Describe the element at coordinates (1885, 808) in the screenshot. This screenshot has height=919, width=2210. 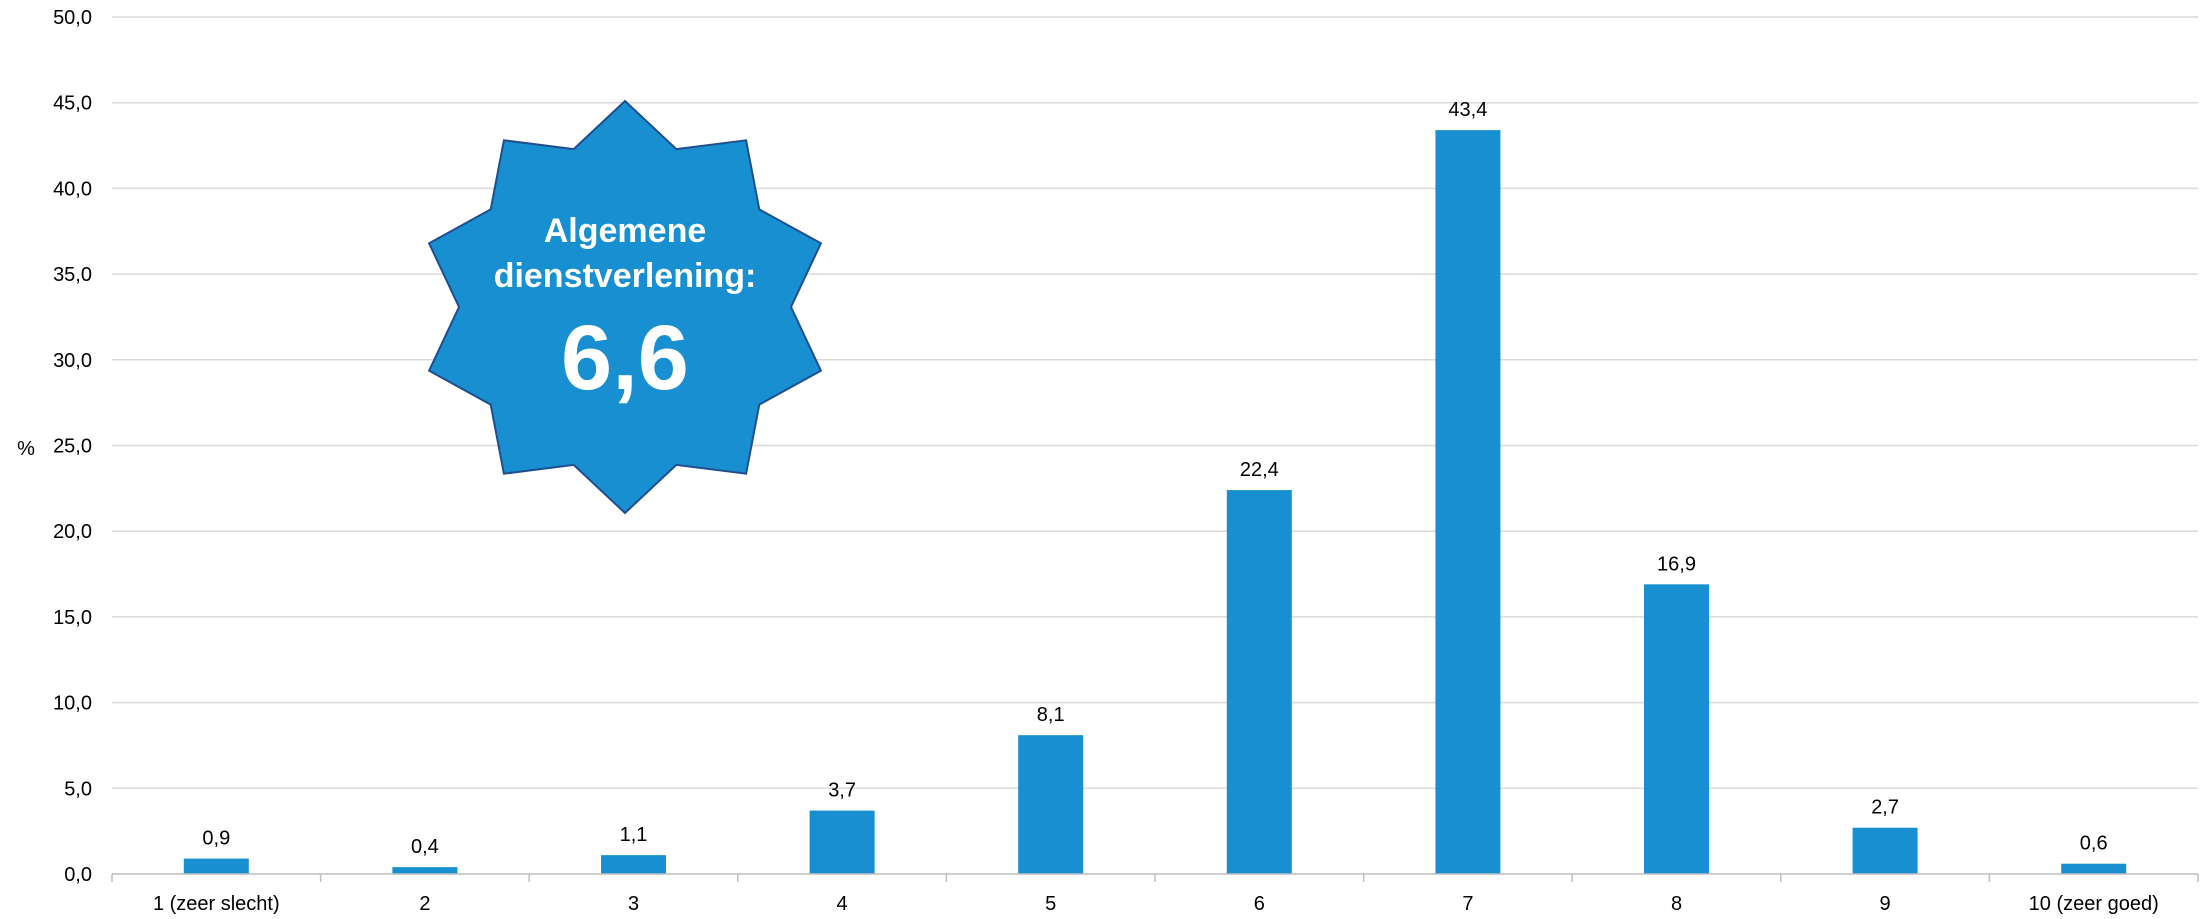
I see `data-label: 2,7` at that location.